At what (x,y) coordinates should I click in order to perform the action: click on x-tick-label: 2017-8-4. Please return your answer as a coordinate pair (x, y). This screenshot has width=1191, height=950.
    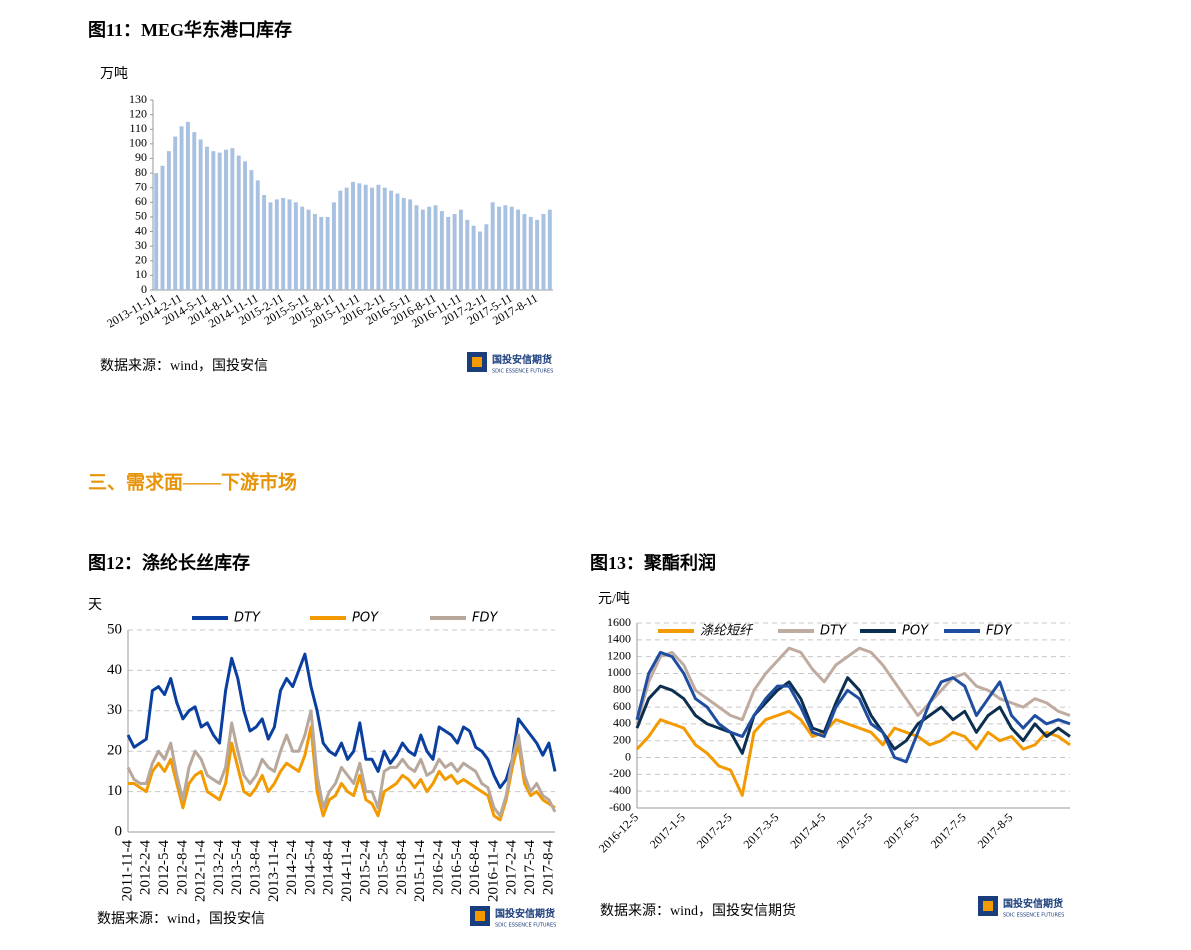
    Looking at the image, I should click on (548, 867).